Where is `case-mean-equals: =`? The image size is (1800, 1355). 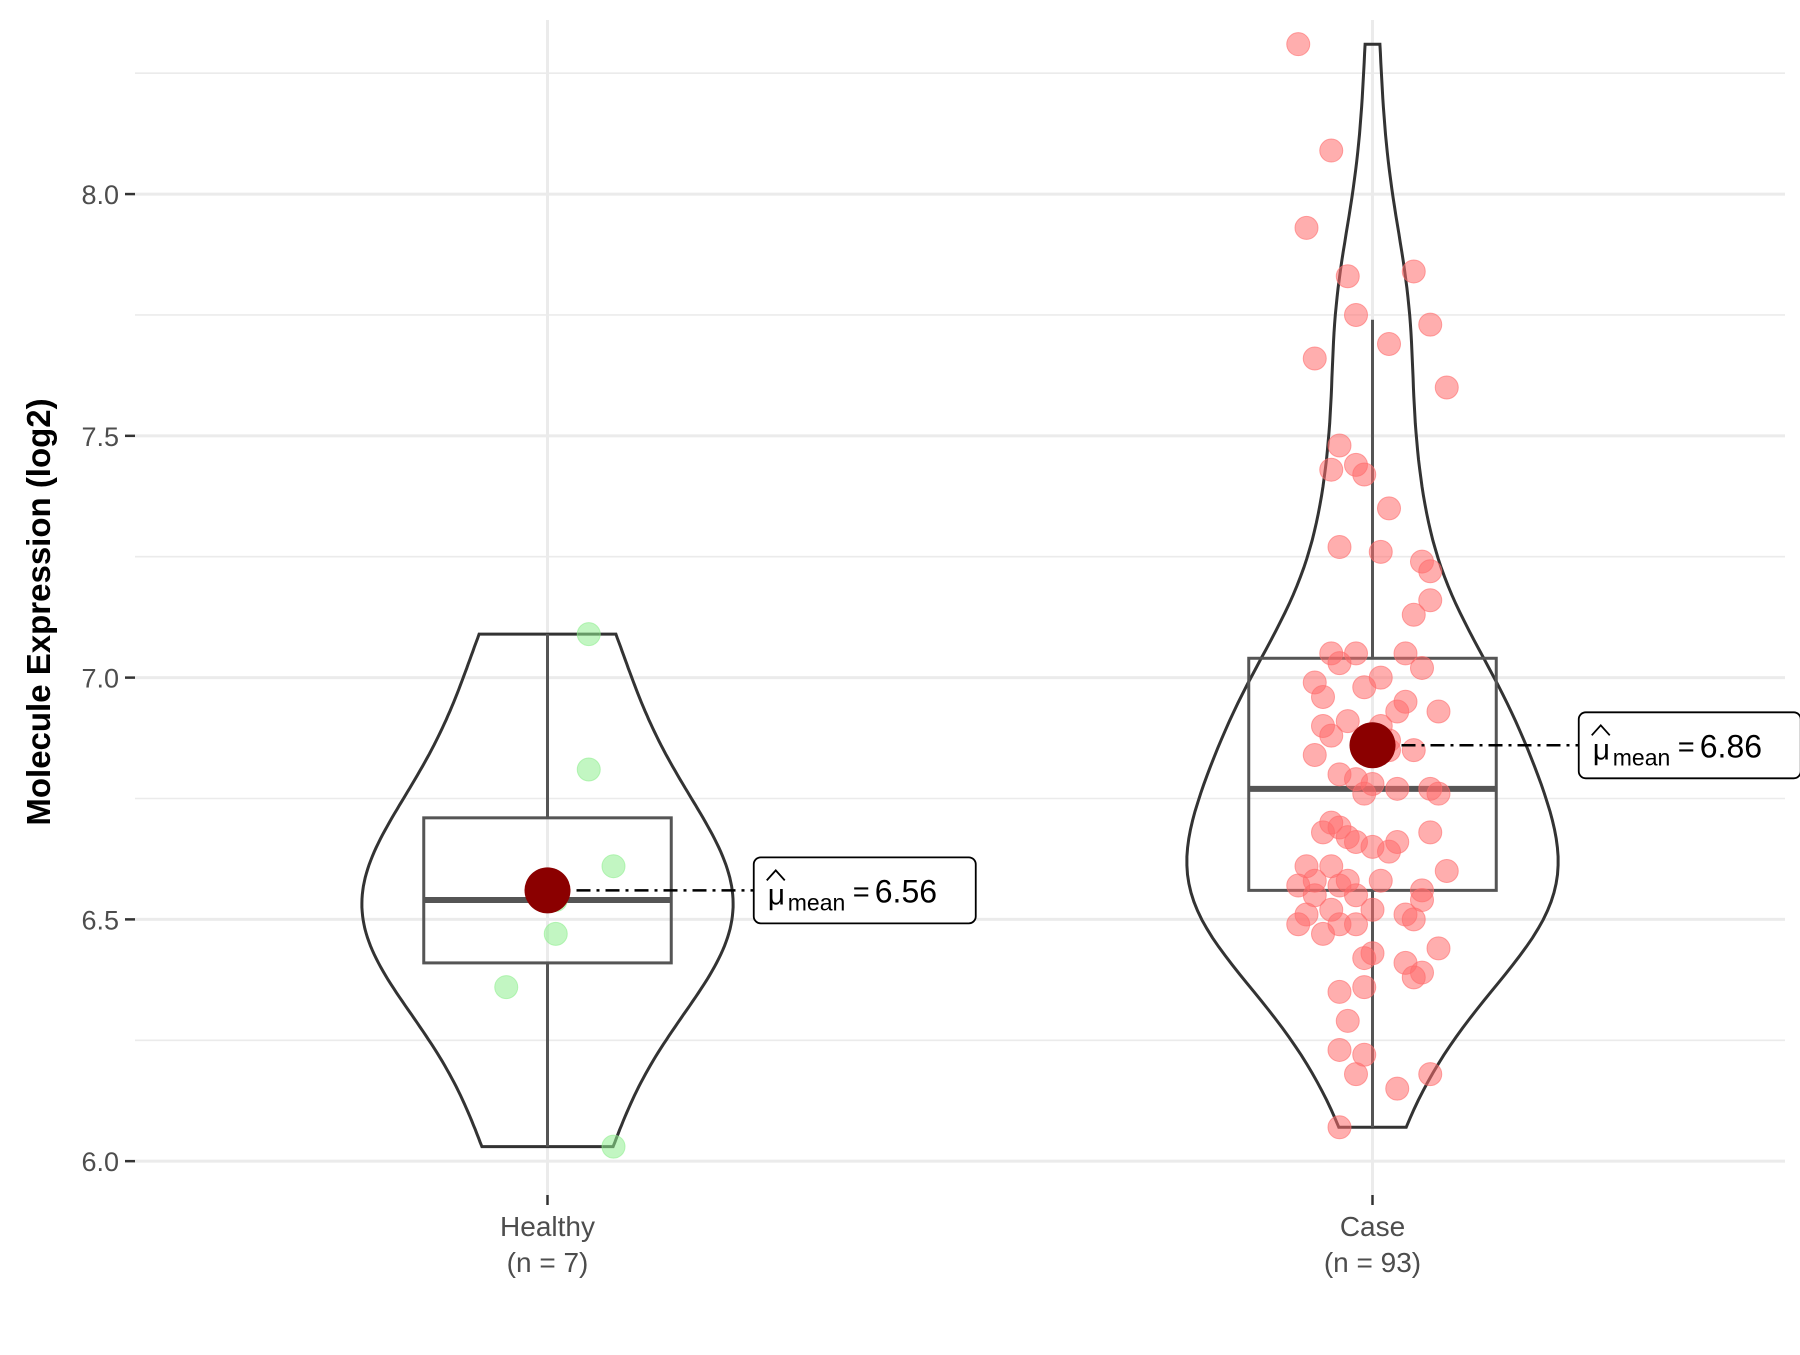 case-mean-equals: = is located at coordinates (1686, 747).